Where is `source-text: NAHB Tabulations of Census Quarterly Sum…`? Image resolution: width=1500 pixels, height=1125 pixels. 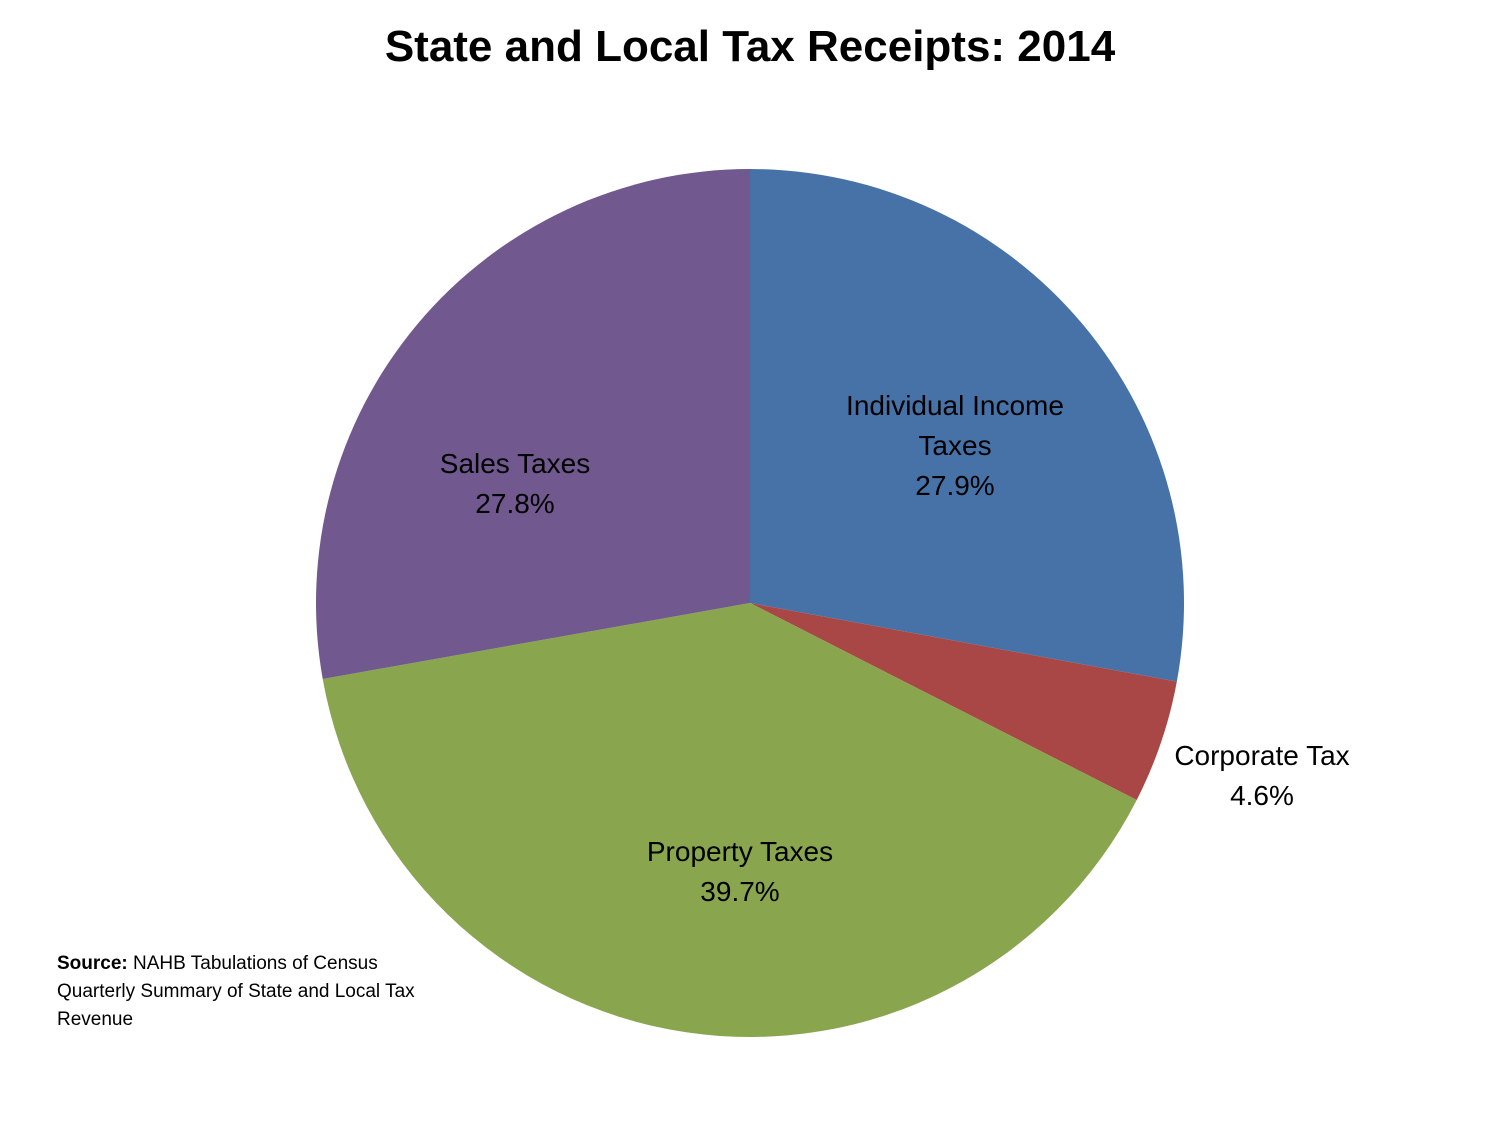
source-text: NAHB Tabulations of Census Quarterly Sum… is located at coordinates (236, 991).